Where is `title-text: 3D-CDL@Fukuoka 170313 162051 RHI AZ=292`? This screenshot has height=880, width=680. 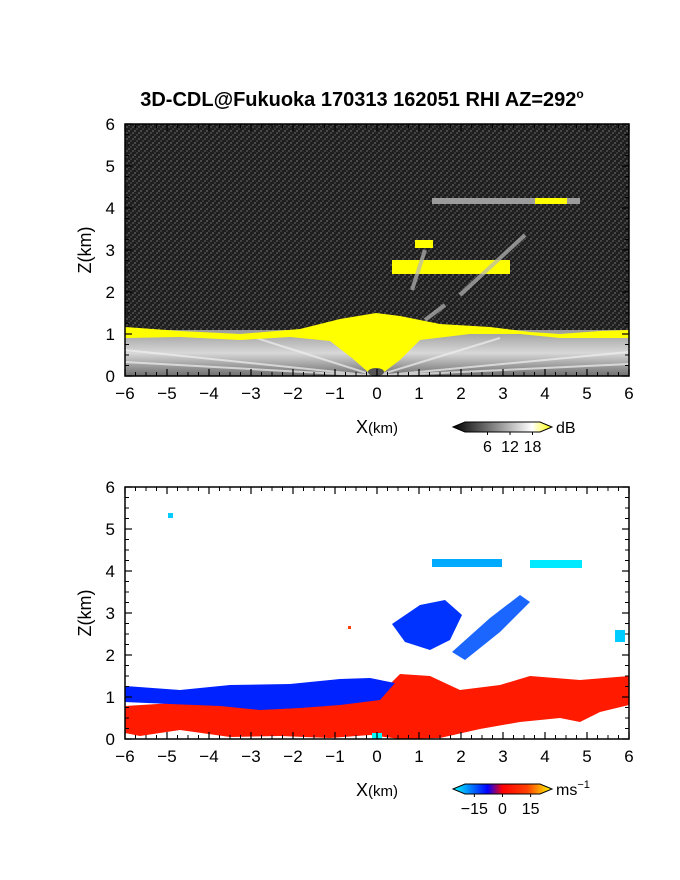
title-text: 3D-CDL@Fukuoka 170313 162051 RHI AZ=292 is located at coordinates (358, 100).